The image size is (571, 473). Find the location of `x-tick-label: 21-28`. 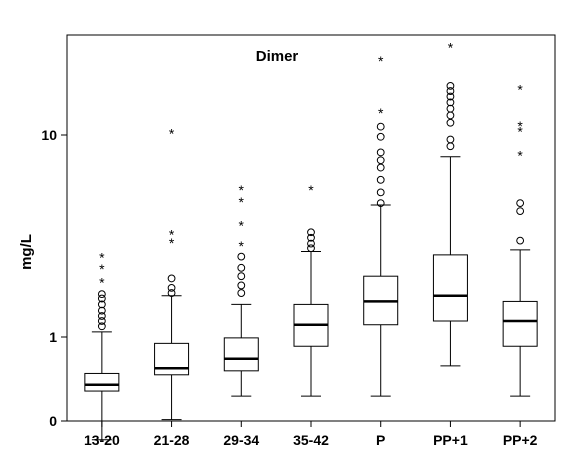

x-tick-label: 21-28 is located at coordinates (172, 440).